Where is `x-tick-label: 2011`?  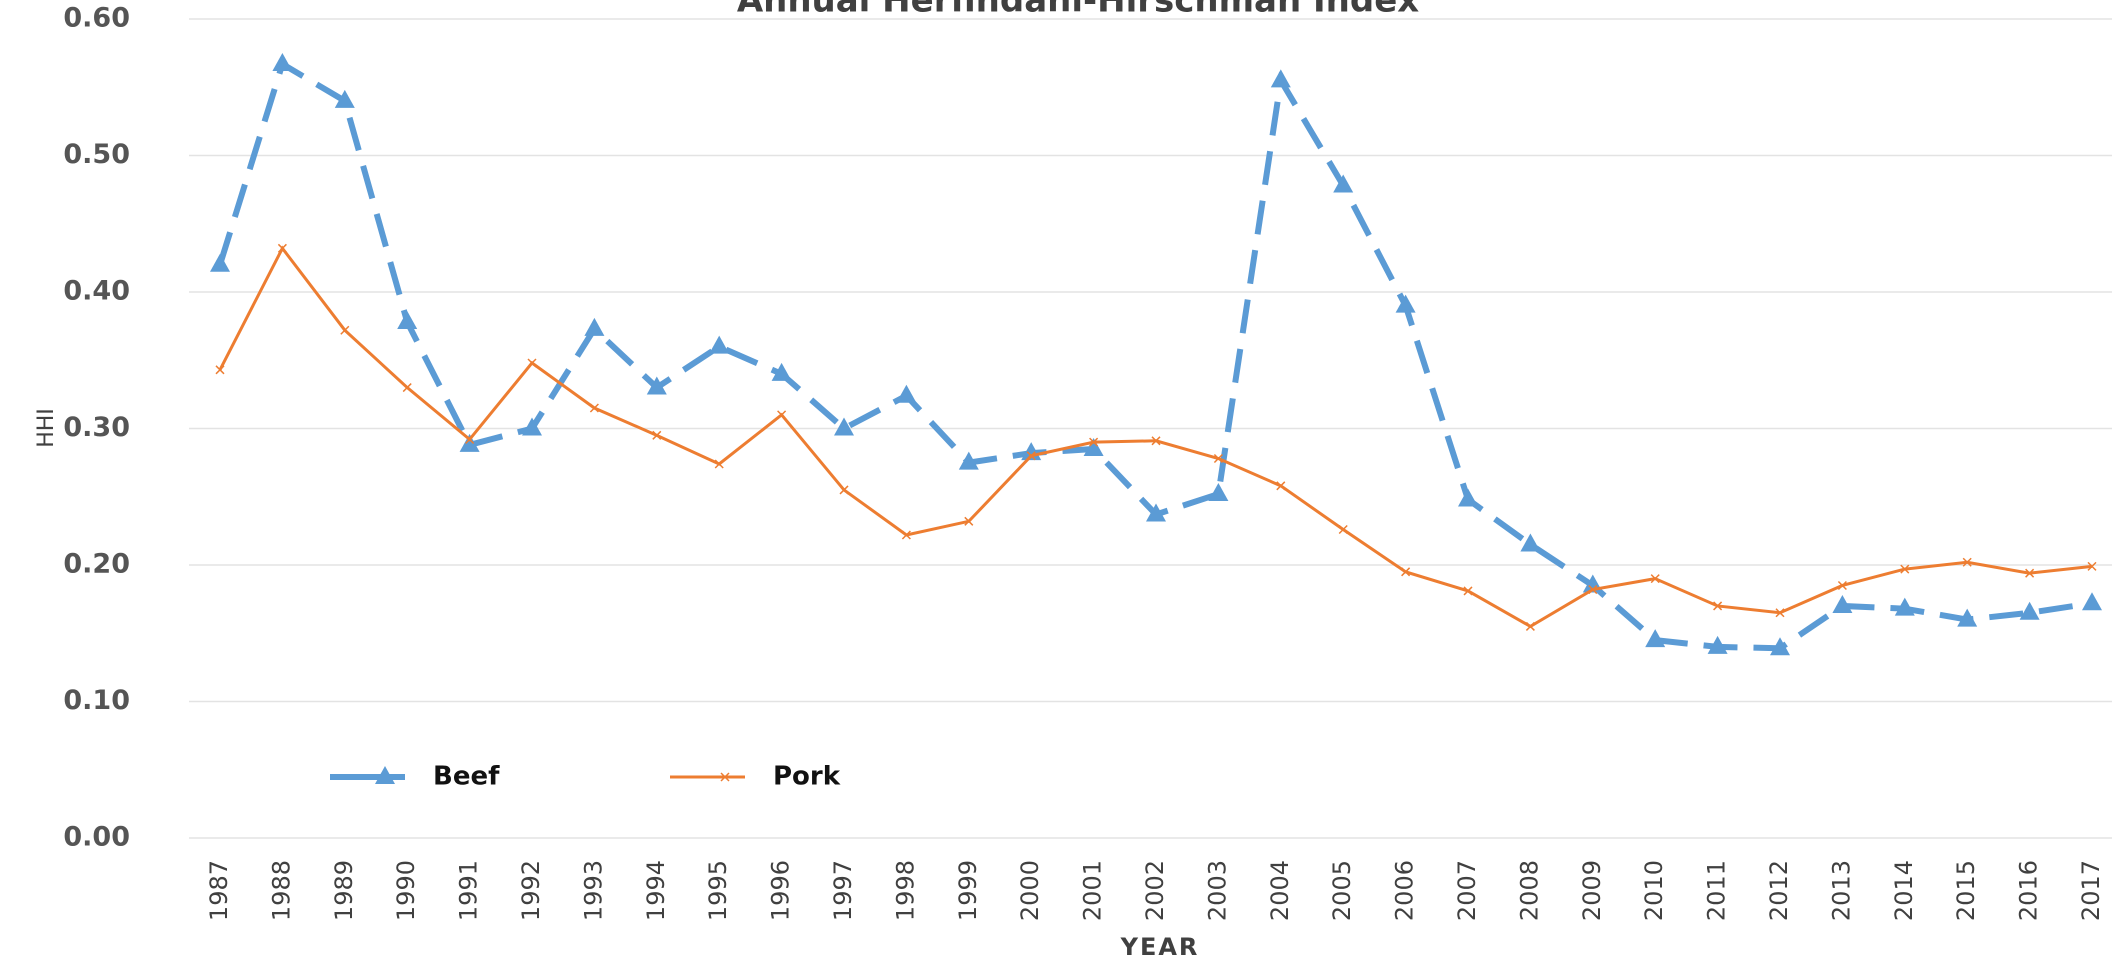
x-tick-label: 2011 is located at coordinates (1717, 890).